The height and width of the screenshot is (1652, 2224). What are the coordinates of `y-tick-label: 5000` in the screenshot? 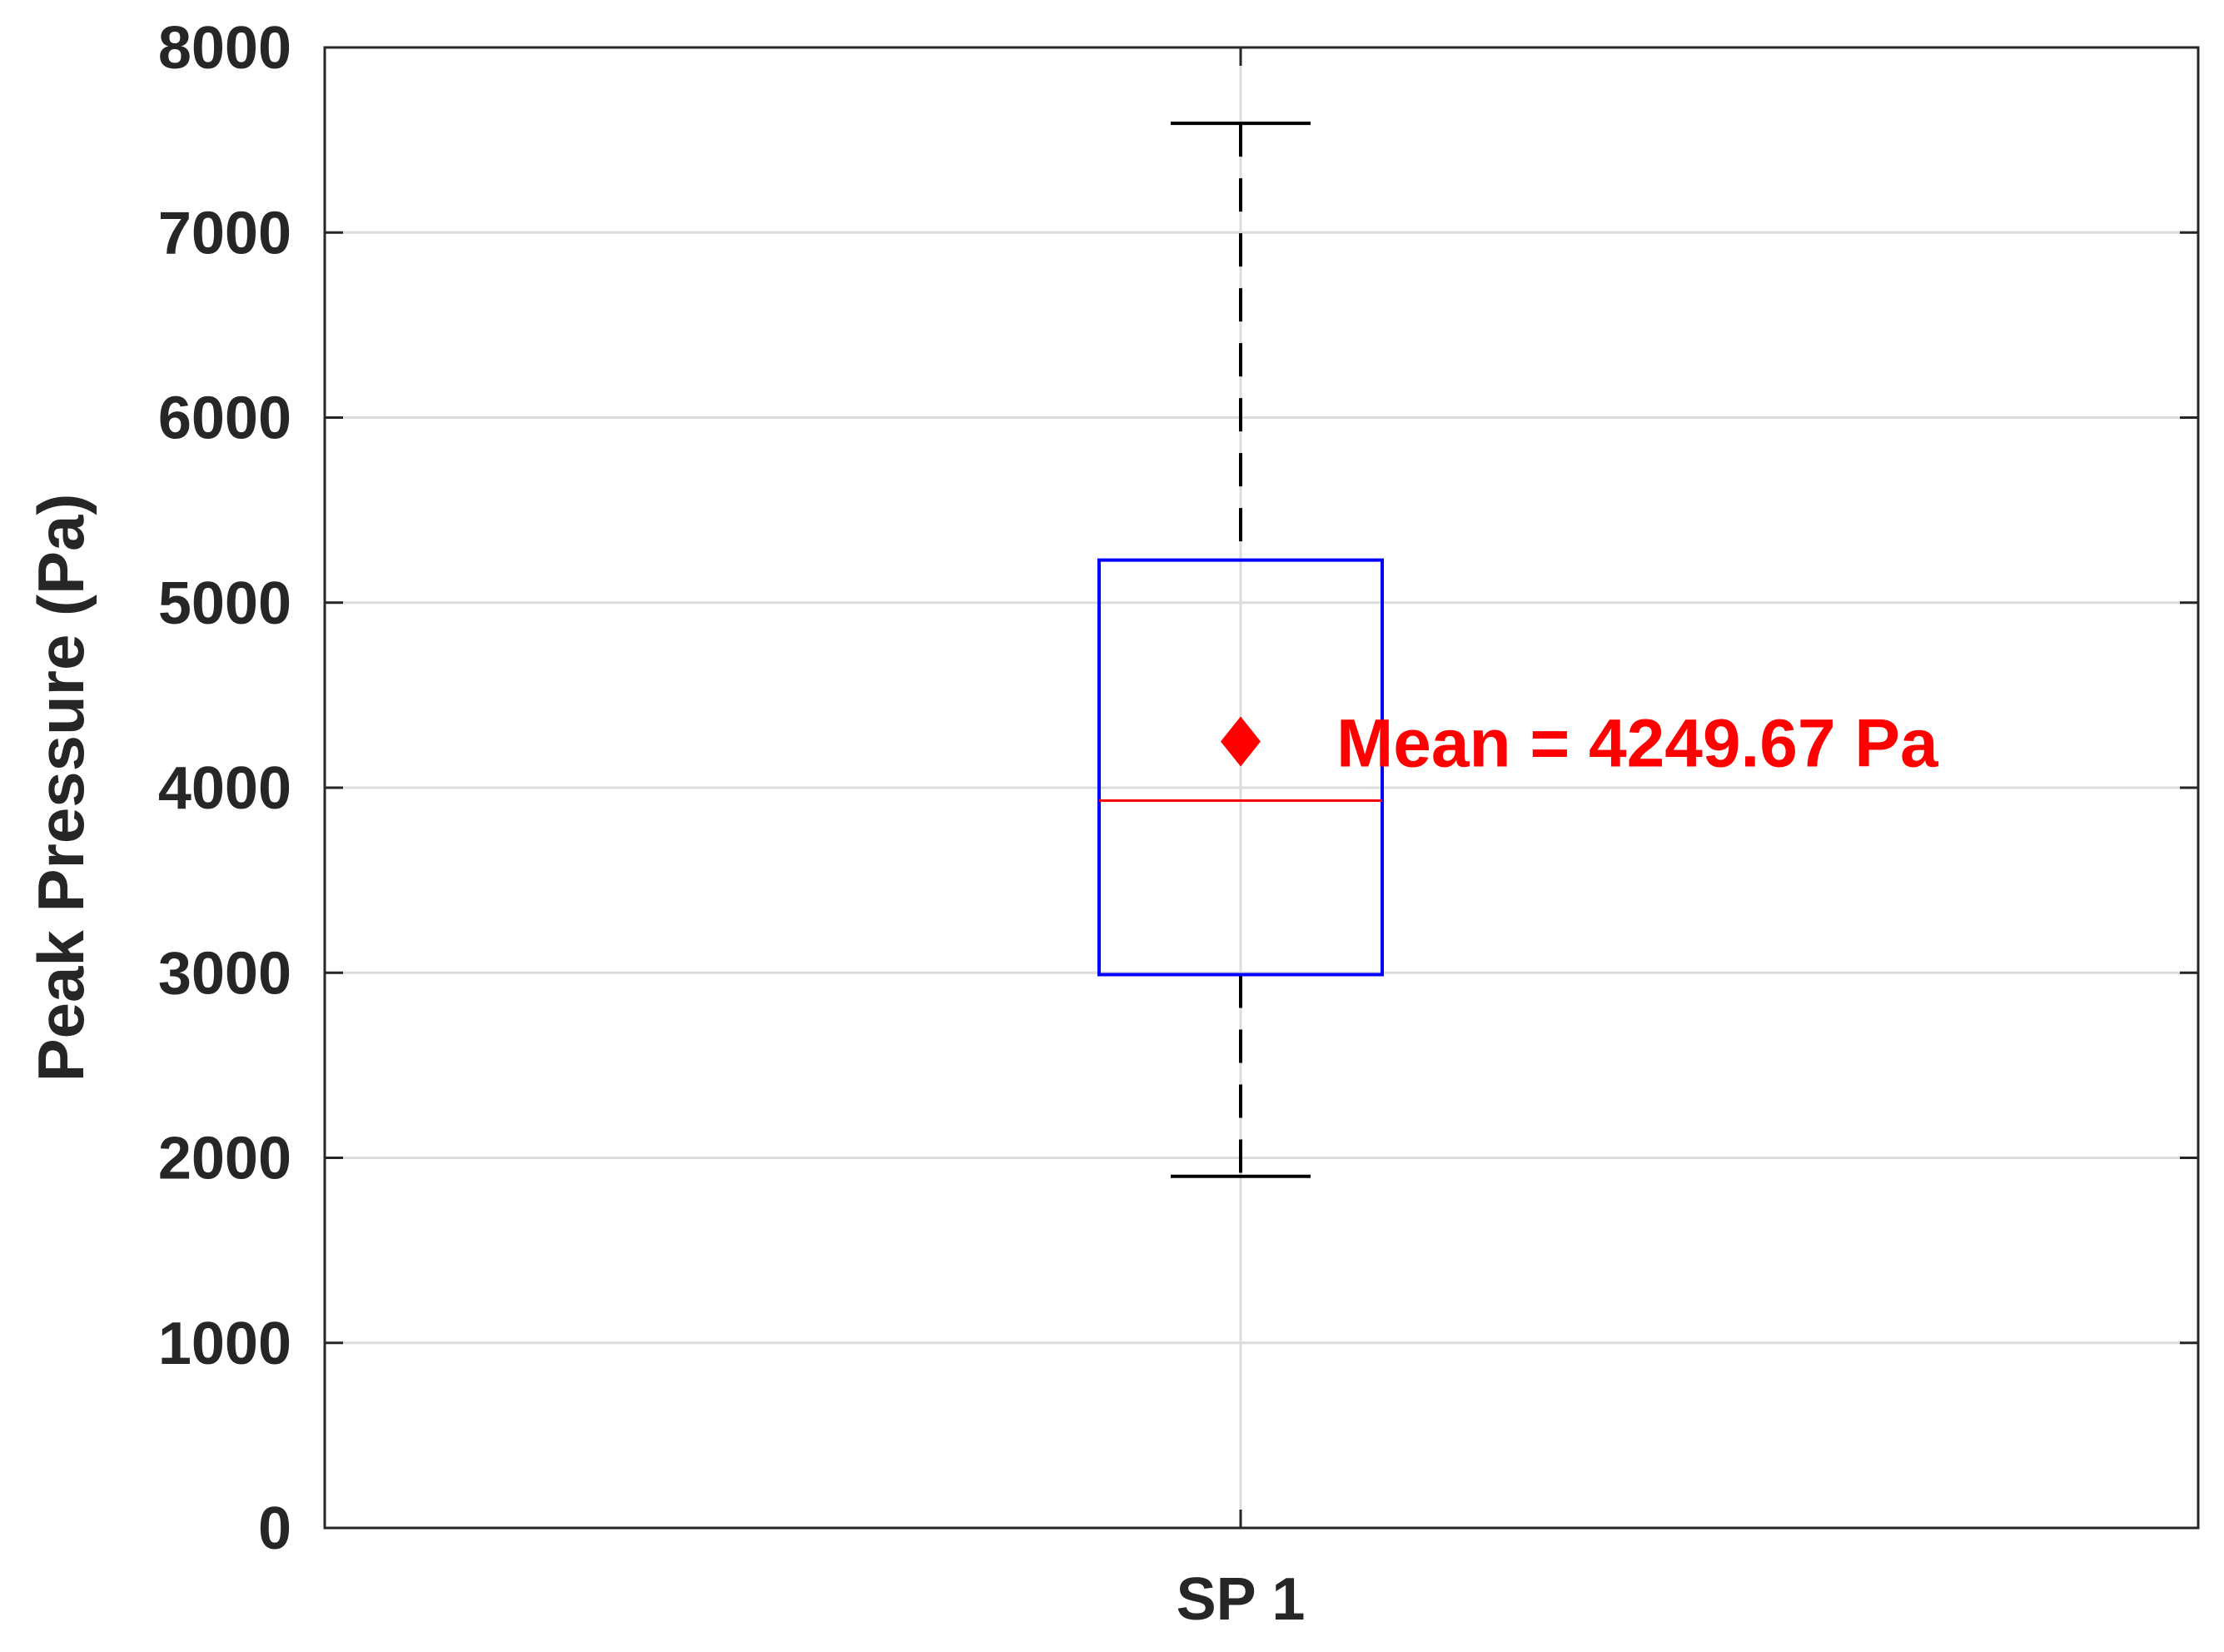 It's located at (224, 603).